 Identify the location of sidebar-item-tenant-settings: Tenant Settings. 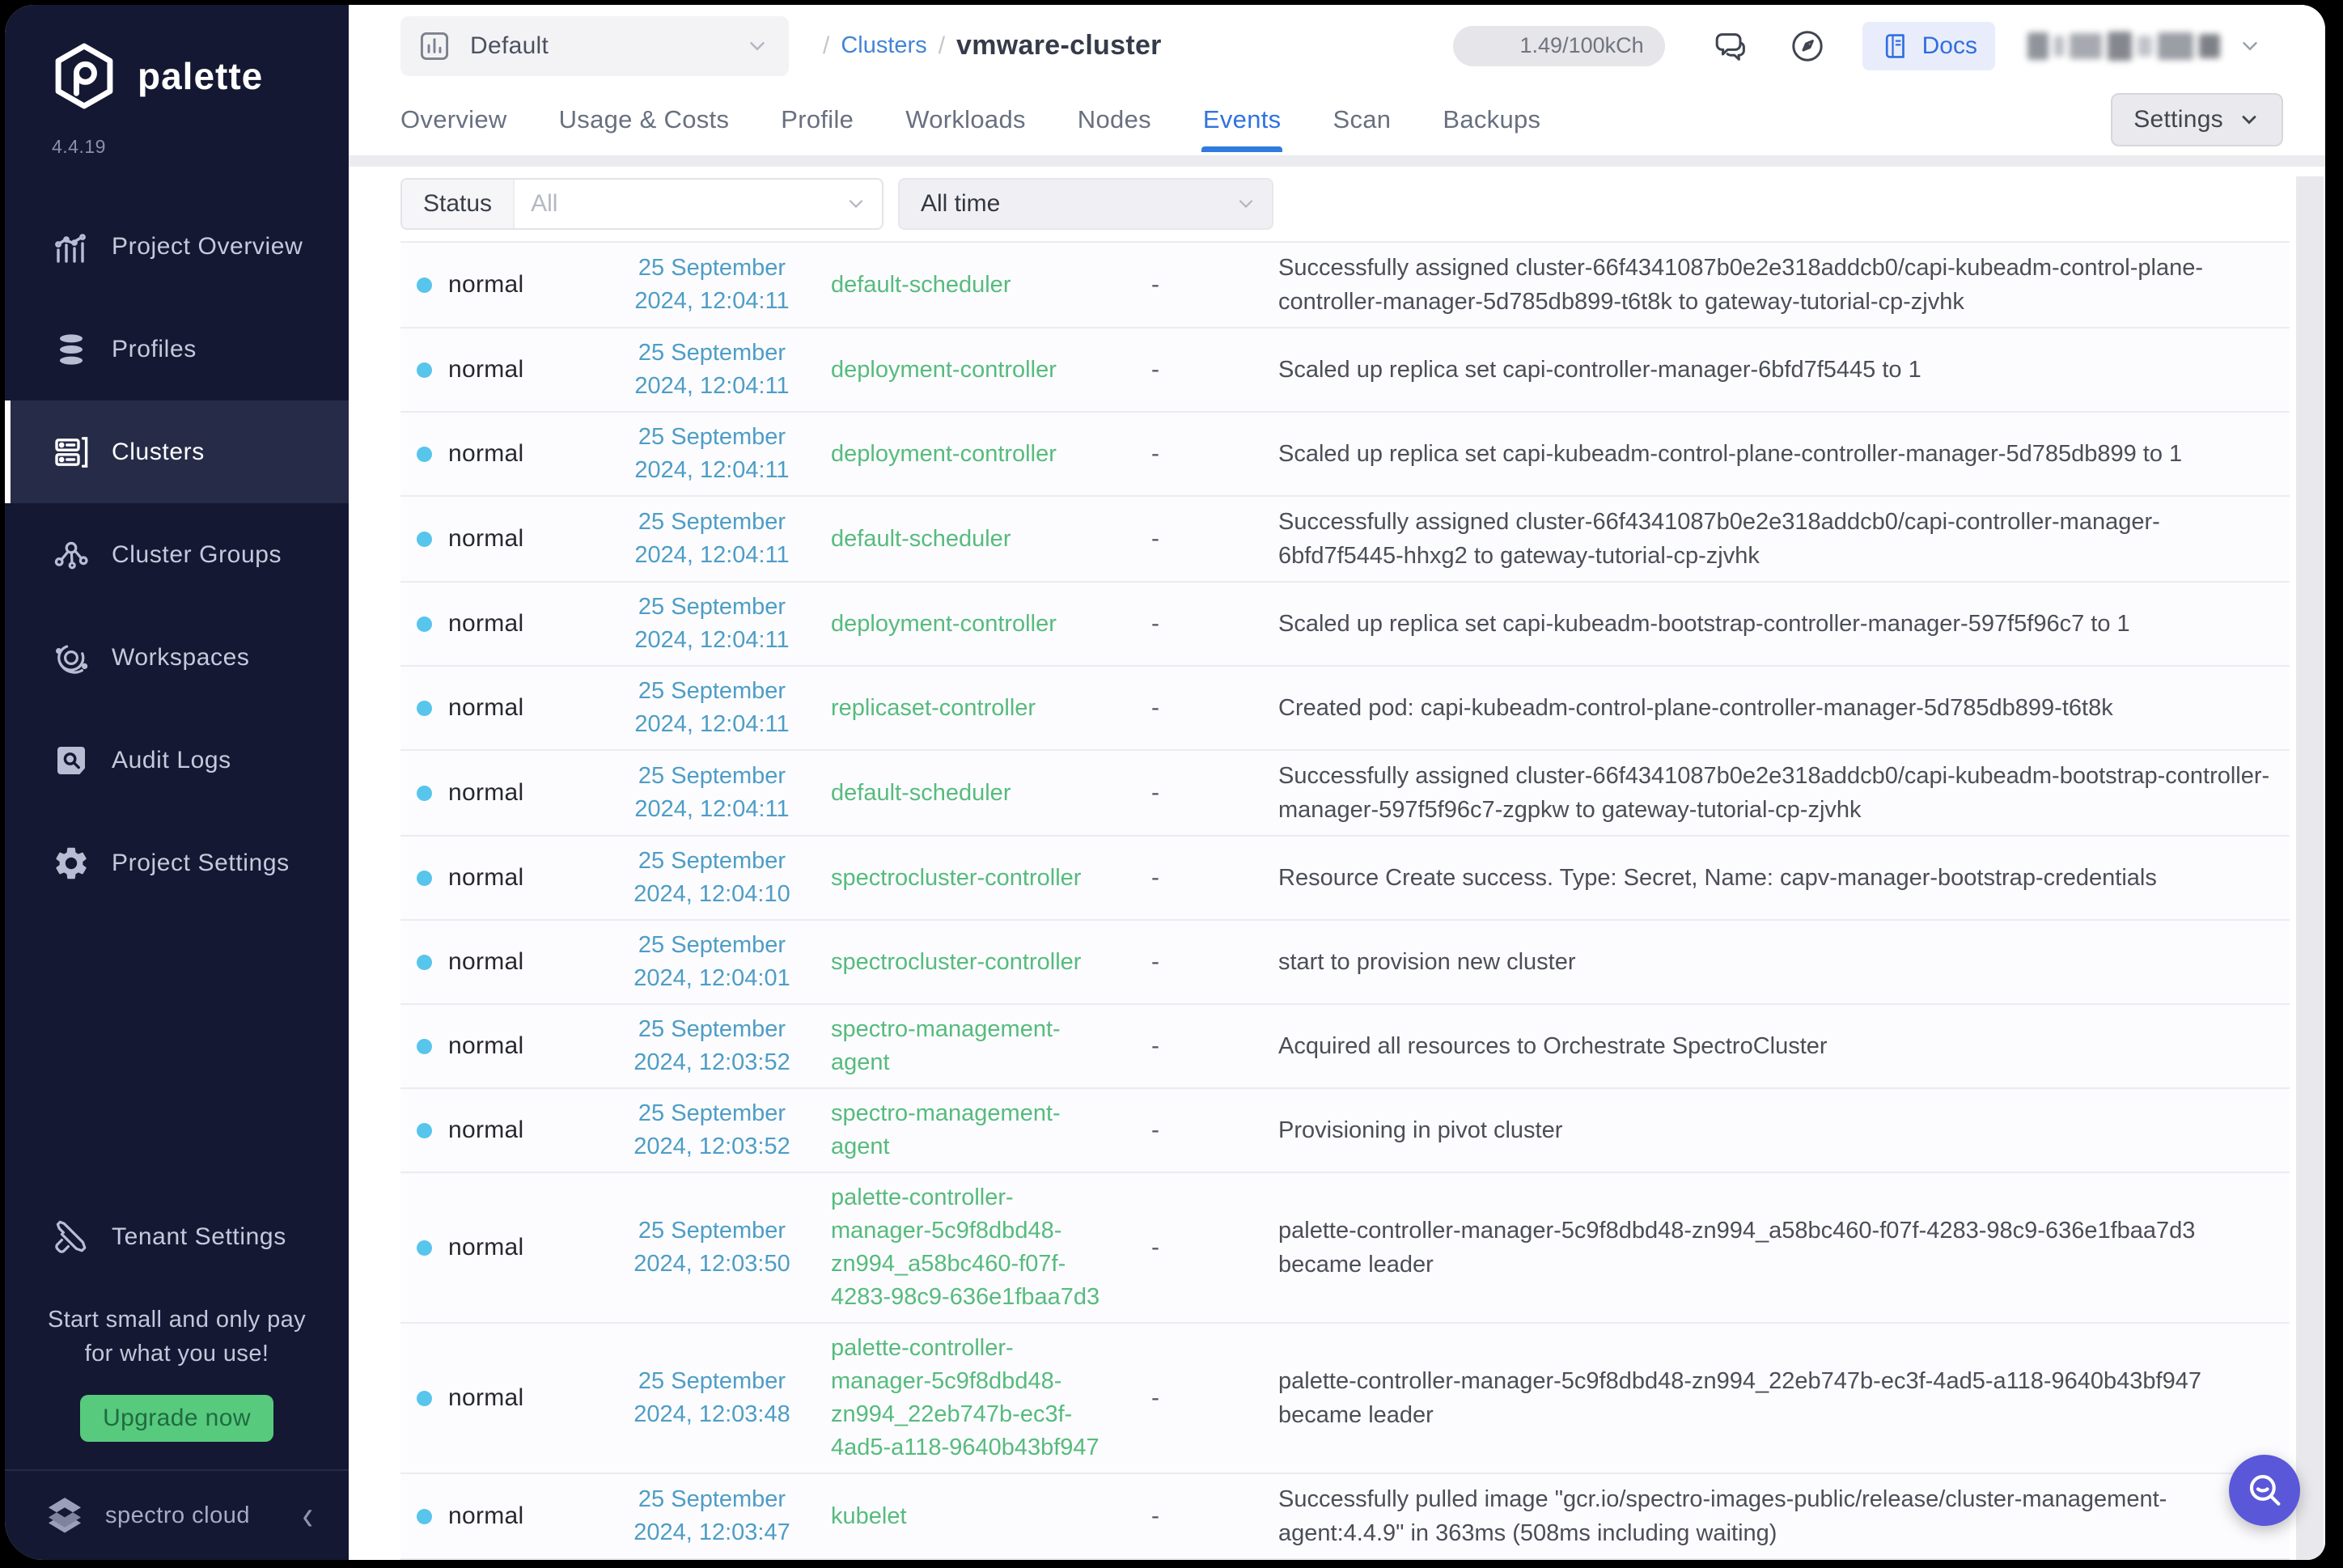
(177, 1237).